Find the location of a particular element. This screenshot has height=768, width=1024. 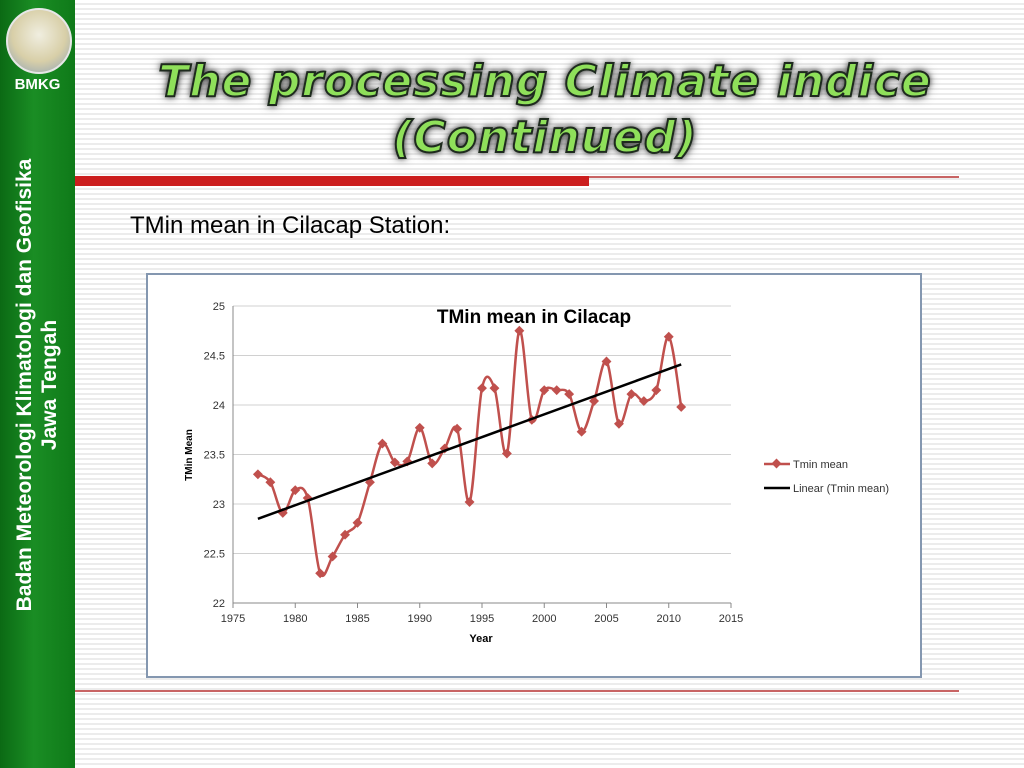

chart-title: TMin mean in Cilacap is located at coordinates (534, 317).